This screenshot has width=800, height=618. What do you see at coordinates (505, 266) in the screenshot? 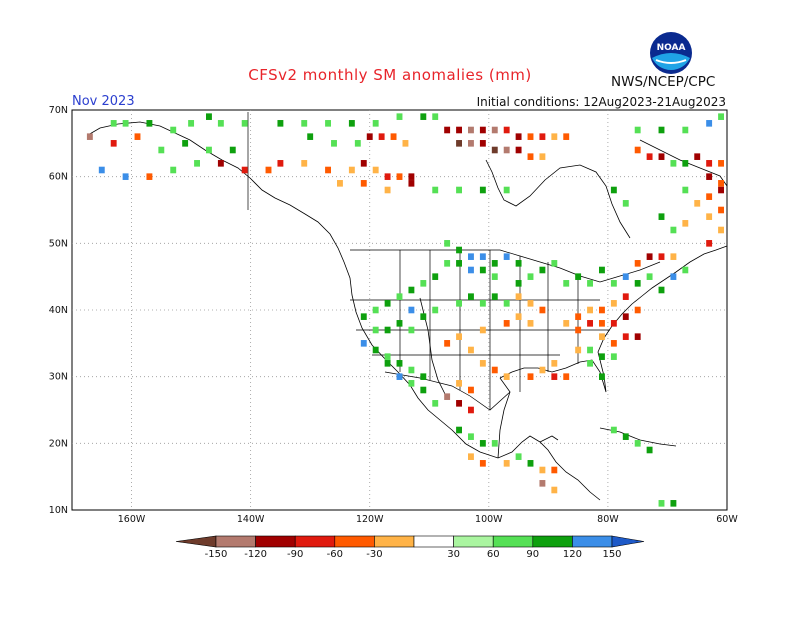
I see `us-canada-border` at bounding box center [505, 266].